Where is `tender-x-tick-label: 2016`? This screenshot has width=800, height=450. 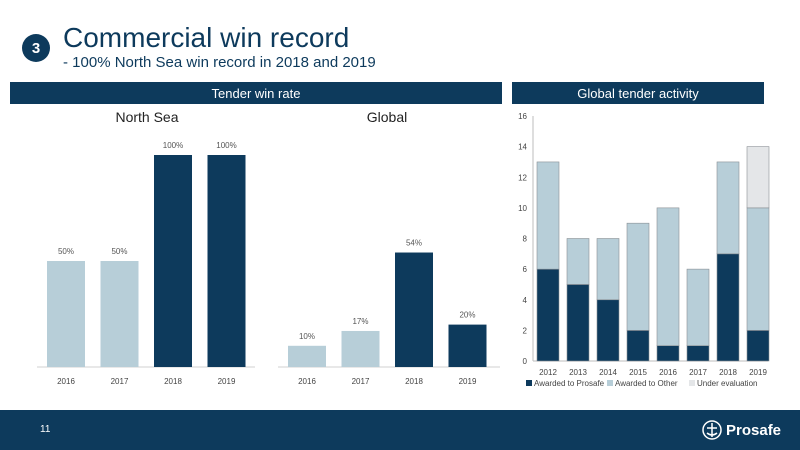 tender-x-tick-label: 2016 is located at coordinates (668, 372).